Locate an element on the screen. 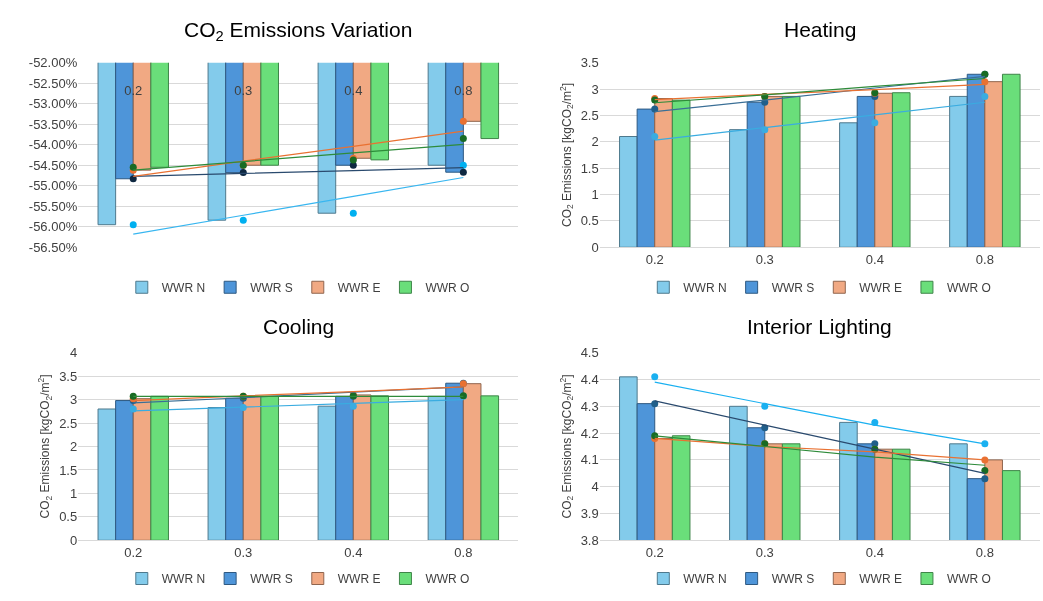 Image resolution: width=1043 pixels, height=601 pixels. y-tick-label: -52.00% is located at coordinates (53, 63).